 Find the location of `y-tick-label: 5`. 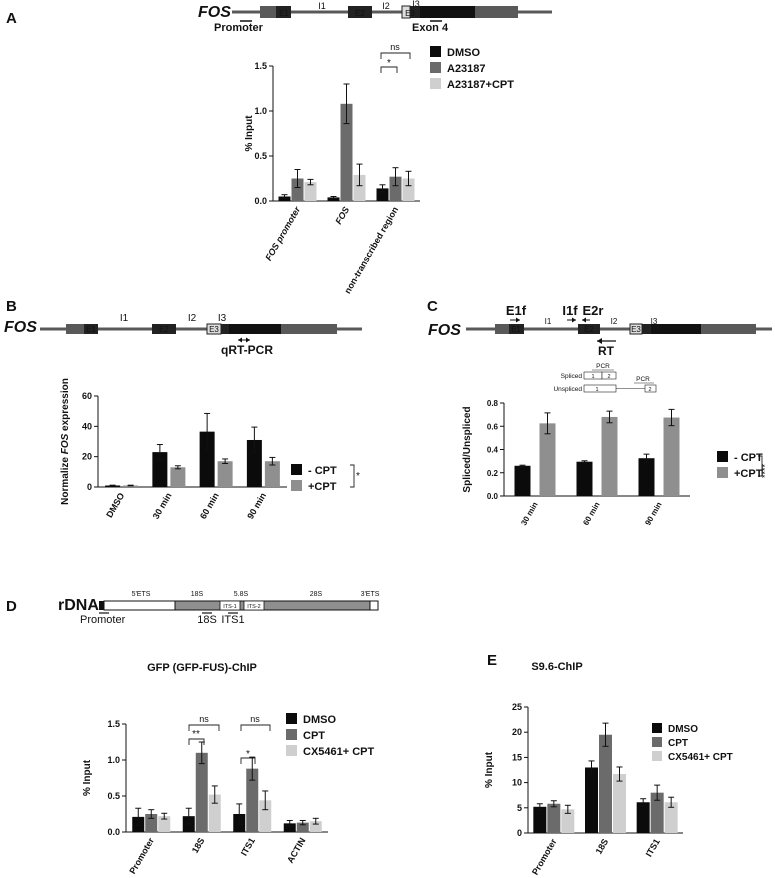

y-tick-label: 5 is located at coordinates (519, 808).